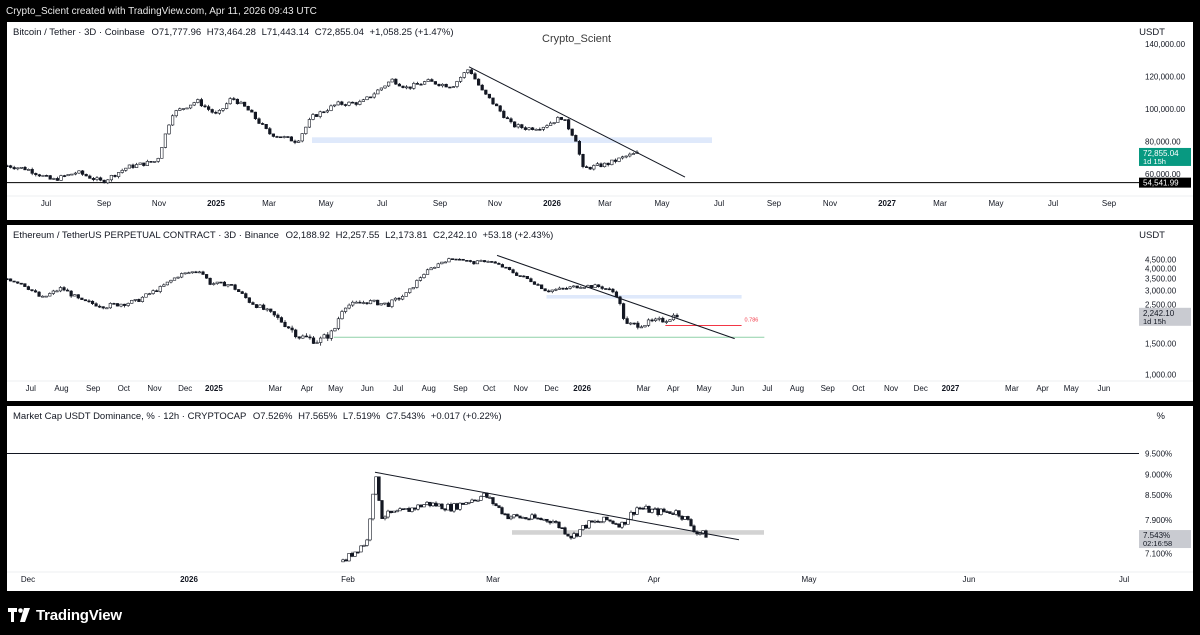 Image resolution: width=1200 pixels, height=635 pixels. What do you see at coordinates (1152, 32) in the screenshot?
I see `btc-unit: USDT` at bounding box center [1152, 32].